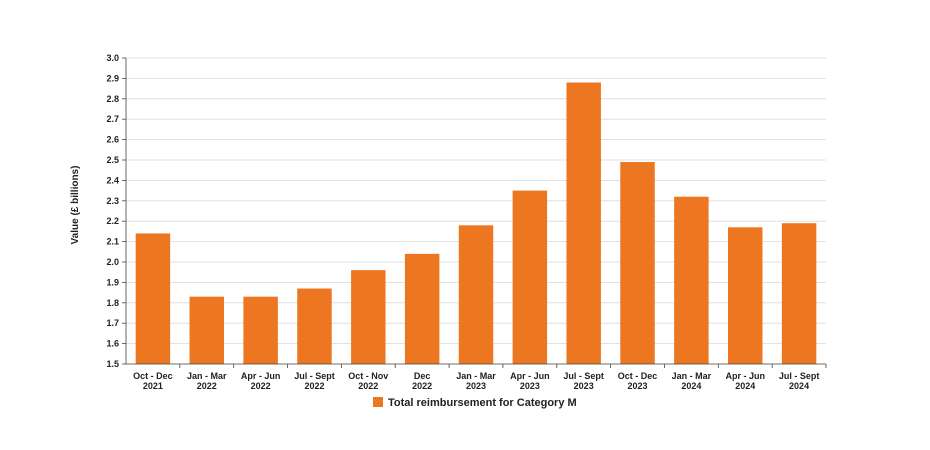 The image size is (930, 450). I want to click on y-tick-label: 2.8, so click(112, 99).